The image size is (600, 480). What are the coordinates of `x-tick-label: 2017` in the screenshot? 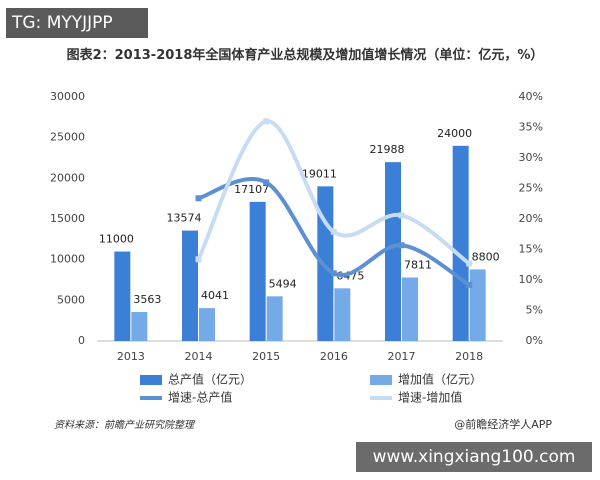 It's located at (402, 356).